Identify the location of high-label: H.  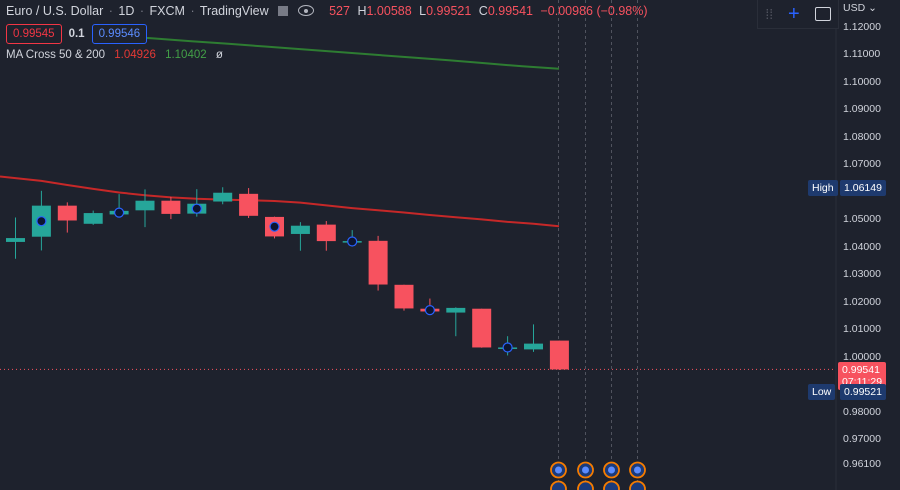
(362, 11).